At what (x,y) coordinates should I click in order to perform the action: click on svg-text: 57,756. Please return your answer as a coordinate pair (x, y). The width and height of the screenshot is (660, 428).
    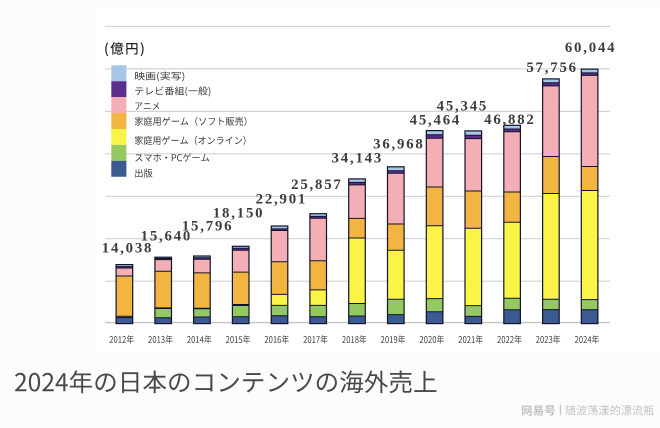
    Looking at the image, I should click on (552, 68).